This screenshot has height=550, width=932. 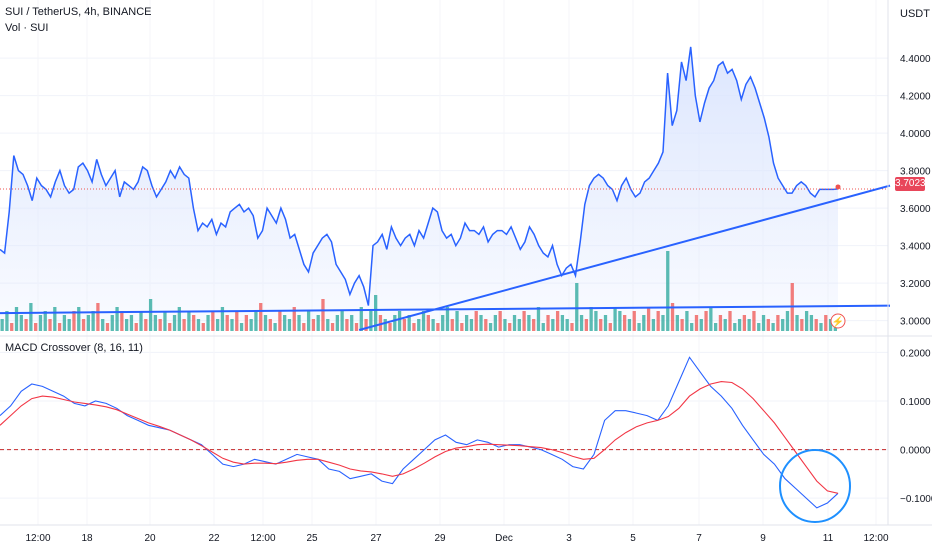 I want to click on macd-title: MACD Crossover (8, 16, 11), so click(x=74, y=348).